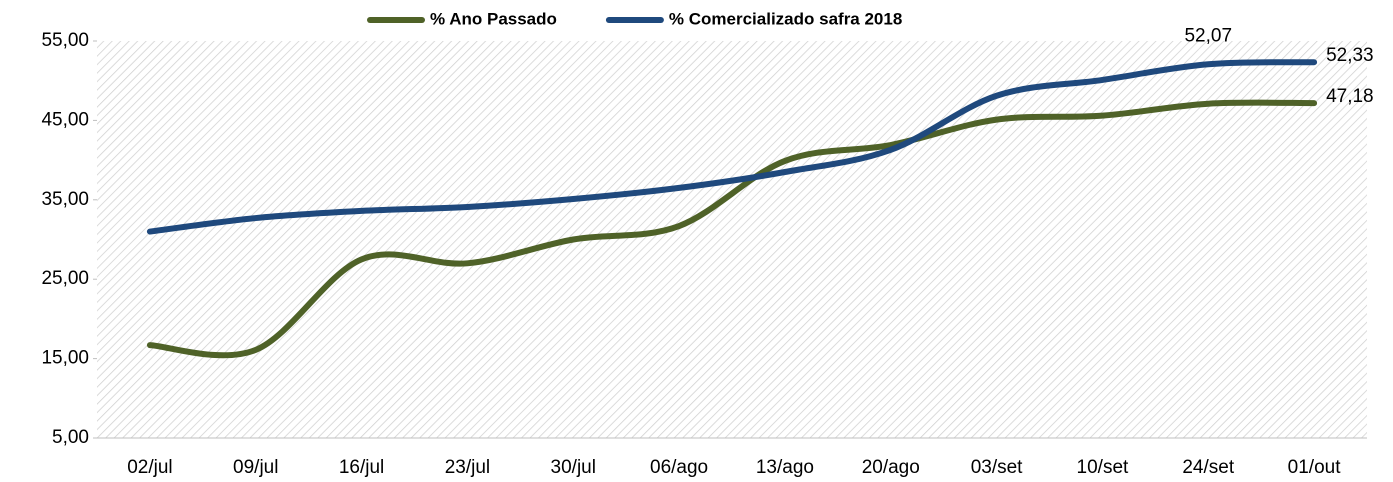 This screenshot has height=482, width=1393. I want to click on legend-label: % Comercializado safra 2018, so click(785, 18).